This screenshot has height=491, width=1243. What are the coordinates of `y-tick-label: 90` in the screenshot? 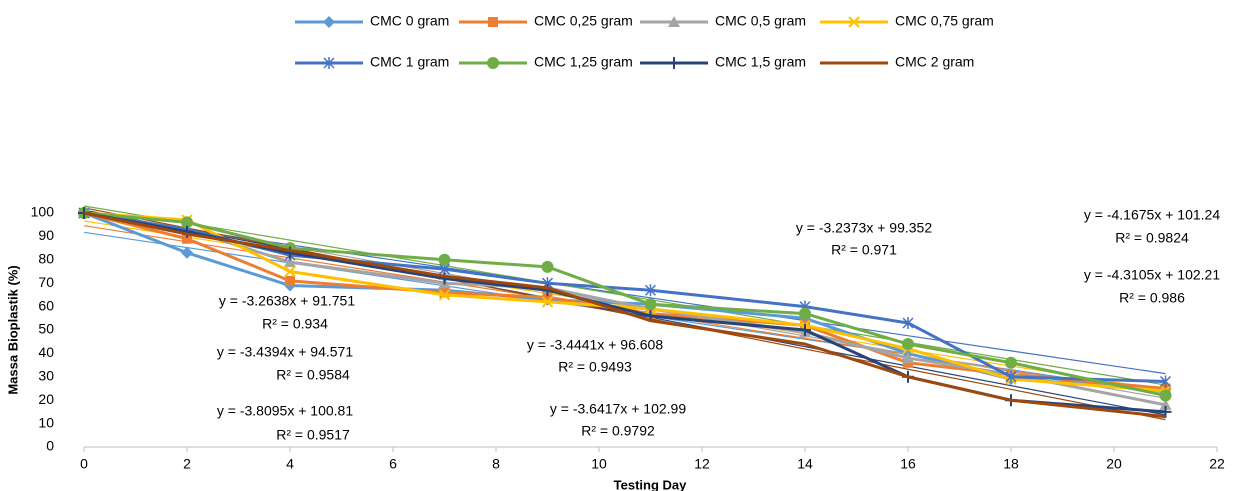 It's located at (46, 235).